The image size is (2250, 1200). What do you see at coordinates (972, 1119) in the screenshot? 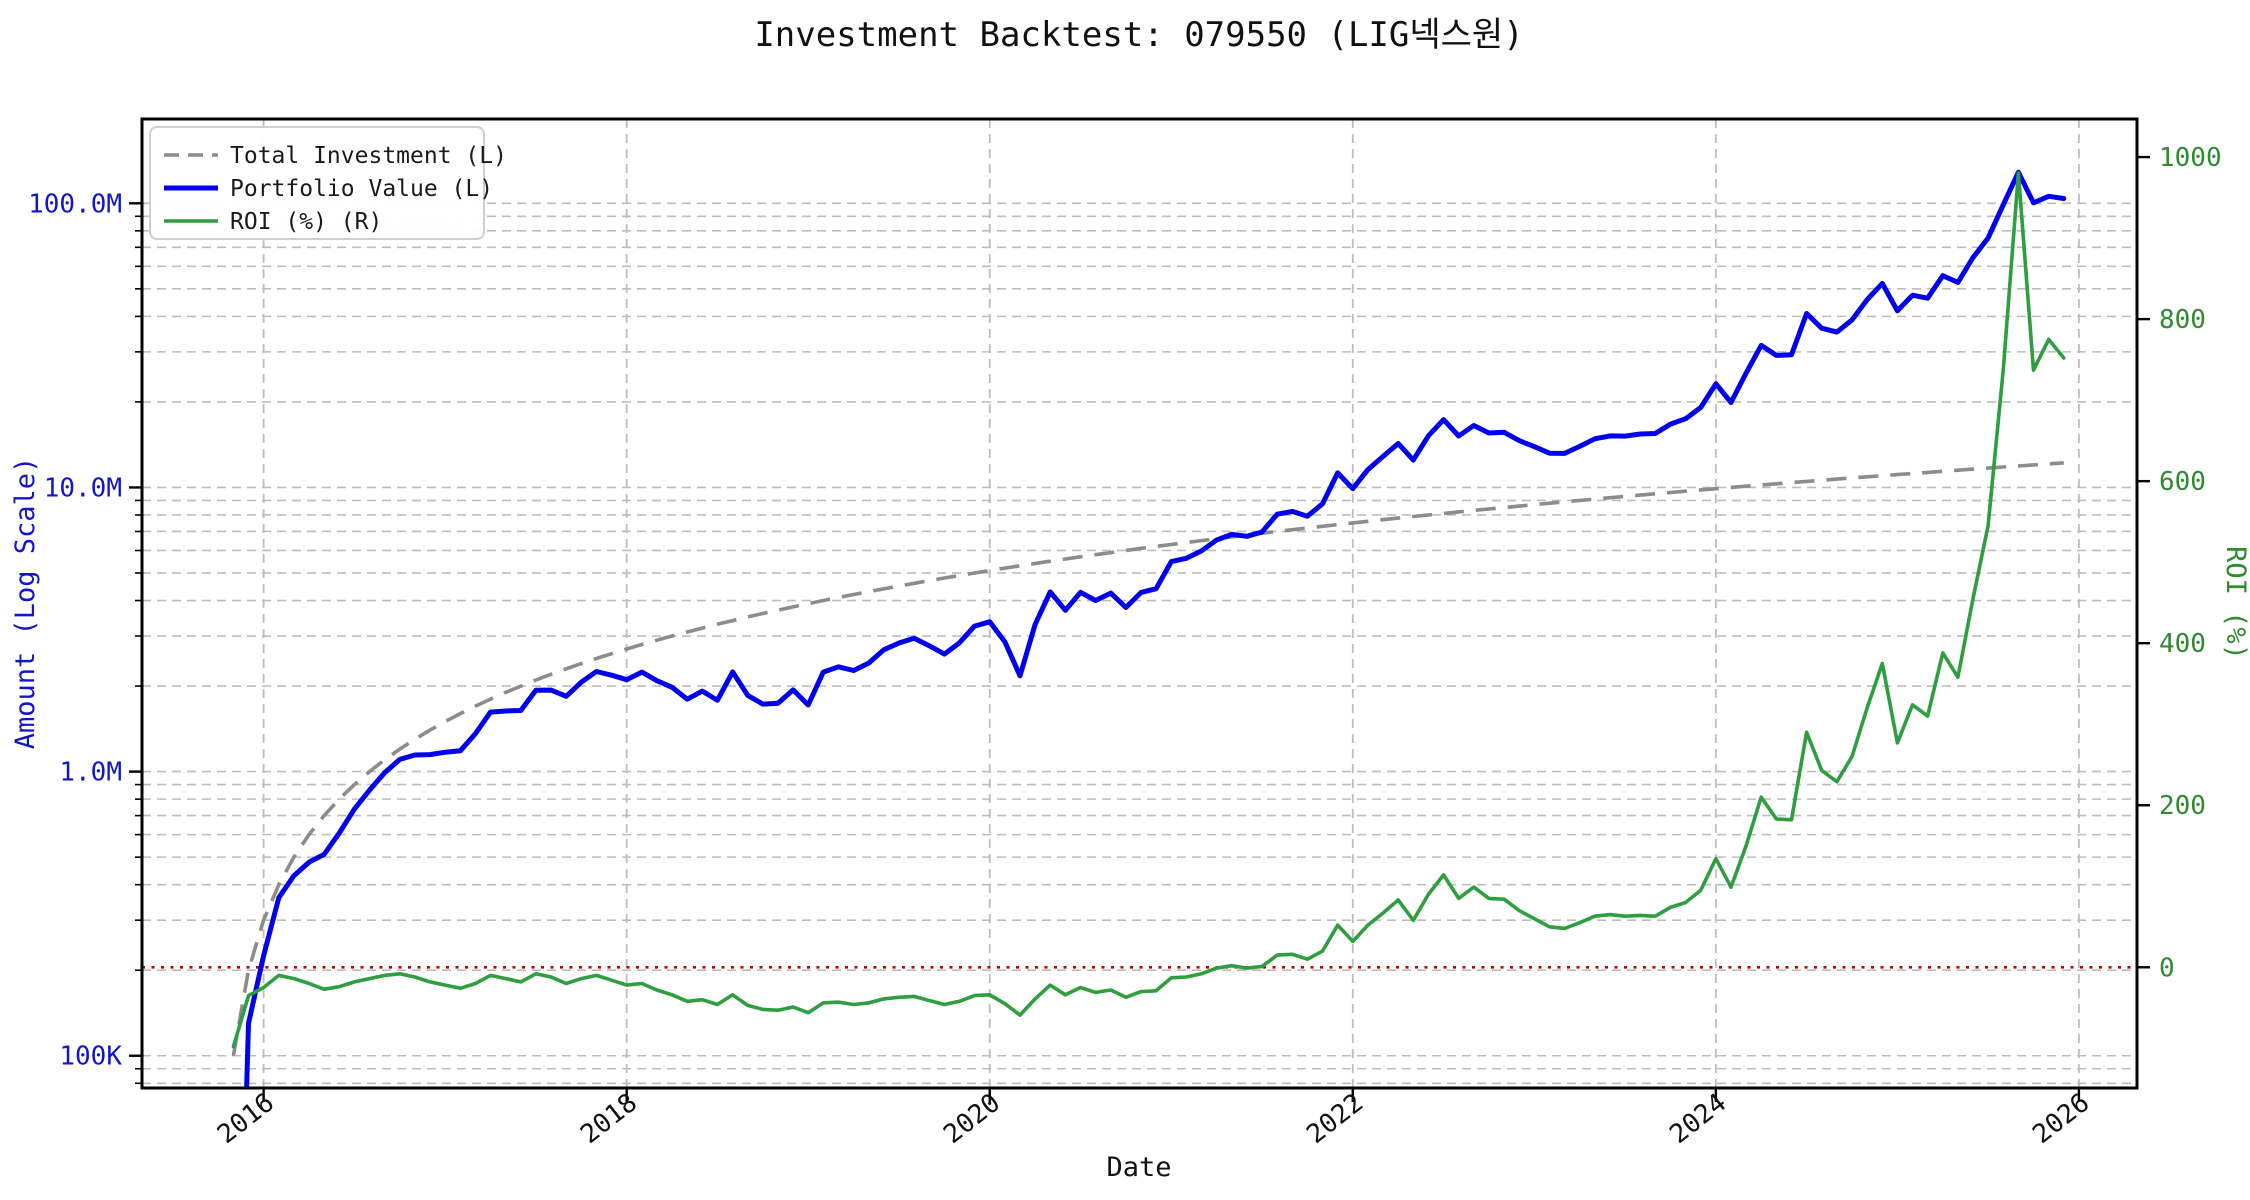
I see `x-tick-label: 2020` at bounding box center [972, 1119].